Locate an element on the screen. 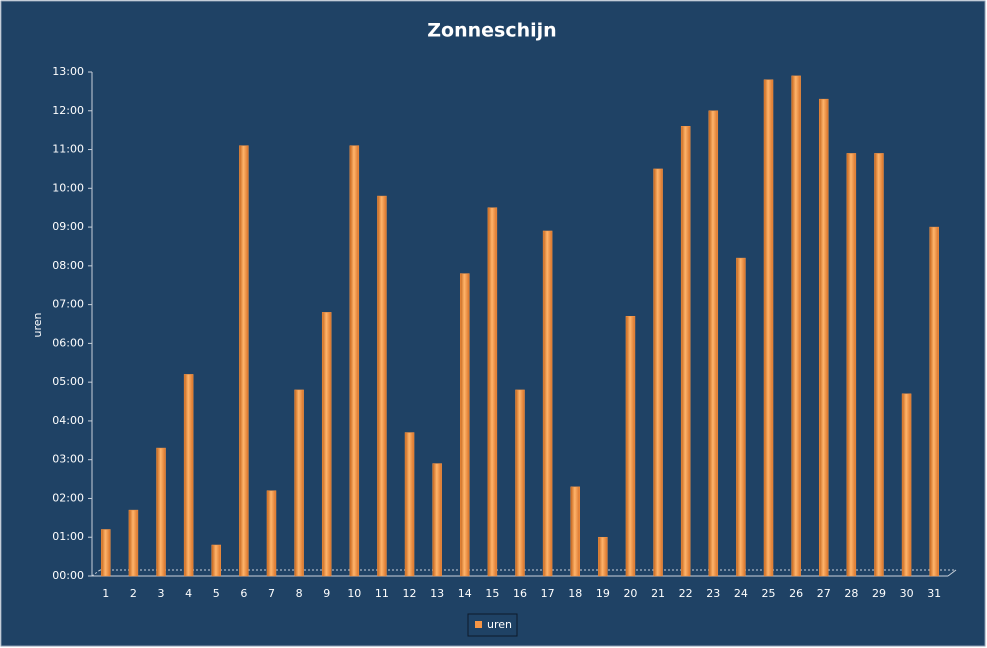 The image size is (987, 648). y-tick-label: 02:00 is located at coordinates (68, 497).